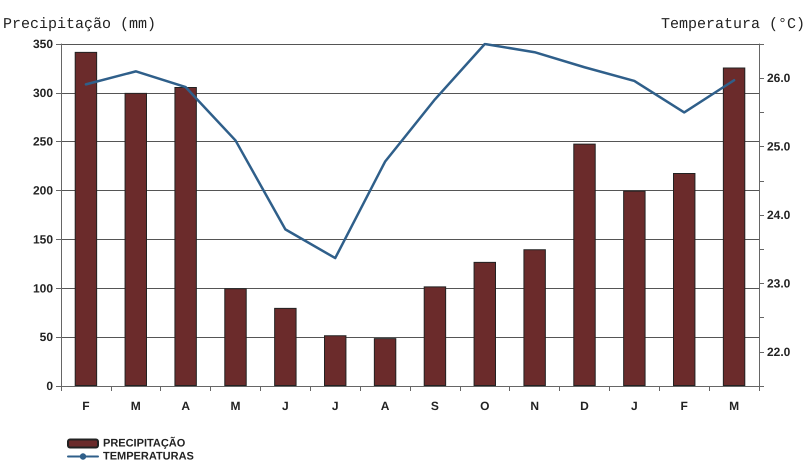  I want to click on y2-axis-title: Temperatura (°C), so click(732, 24).